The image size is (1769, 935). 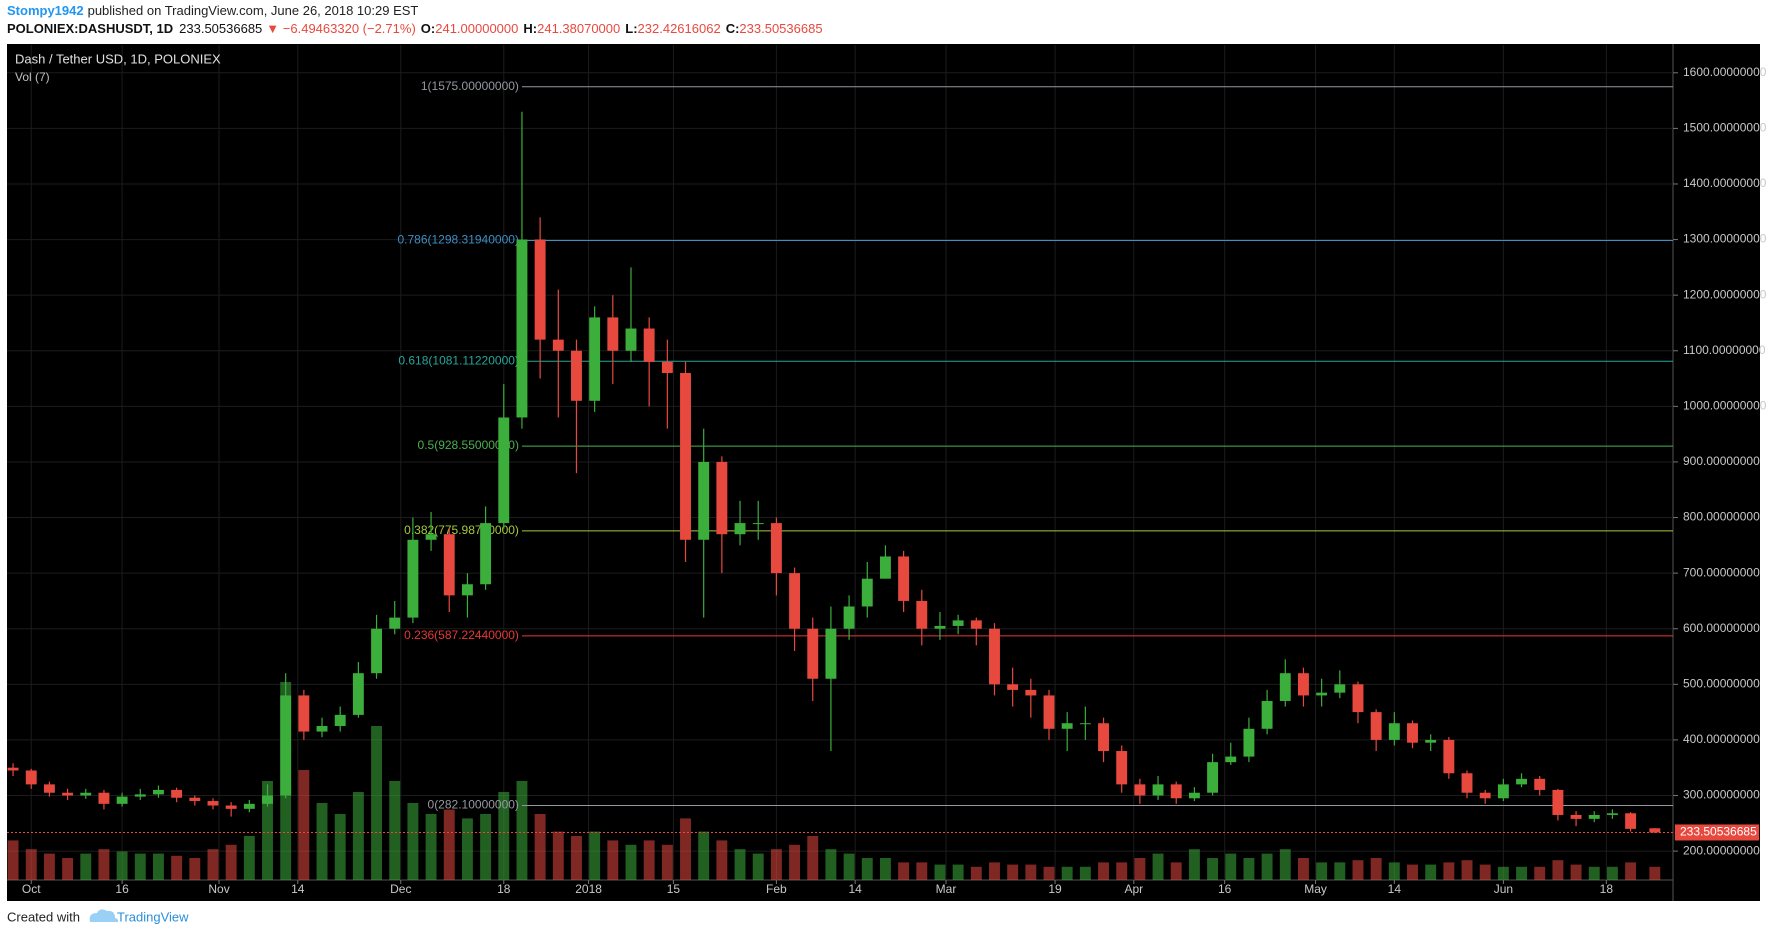 I want to click on x-tick-label: 16, so click(x=122, y=889).